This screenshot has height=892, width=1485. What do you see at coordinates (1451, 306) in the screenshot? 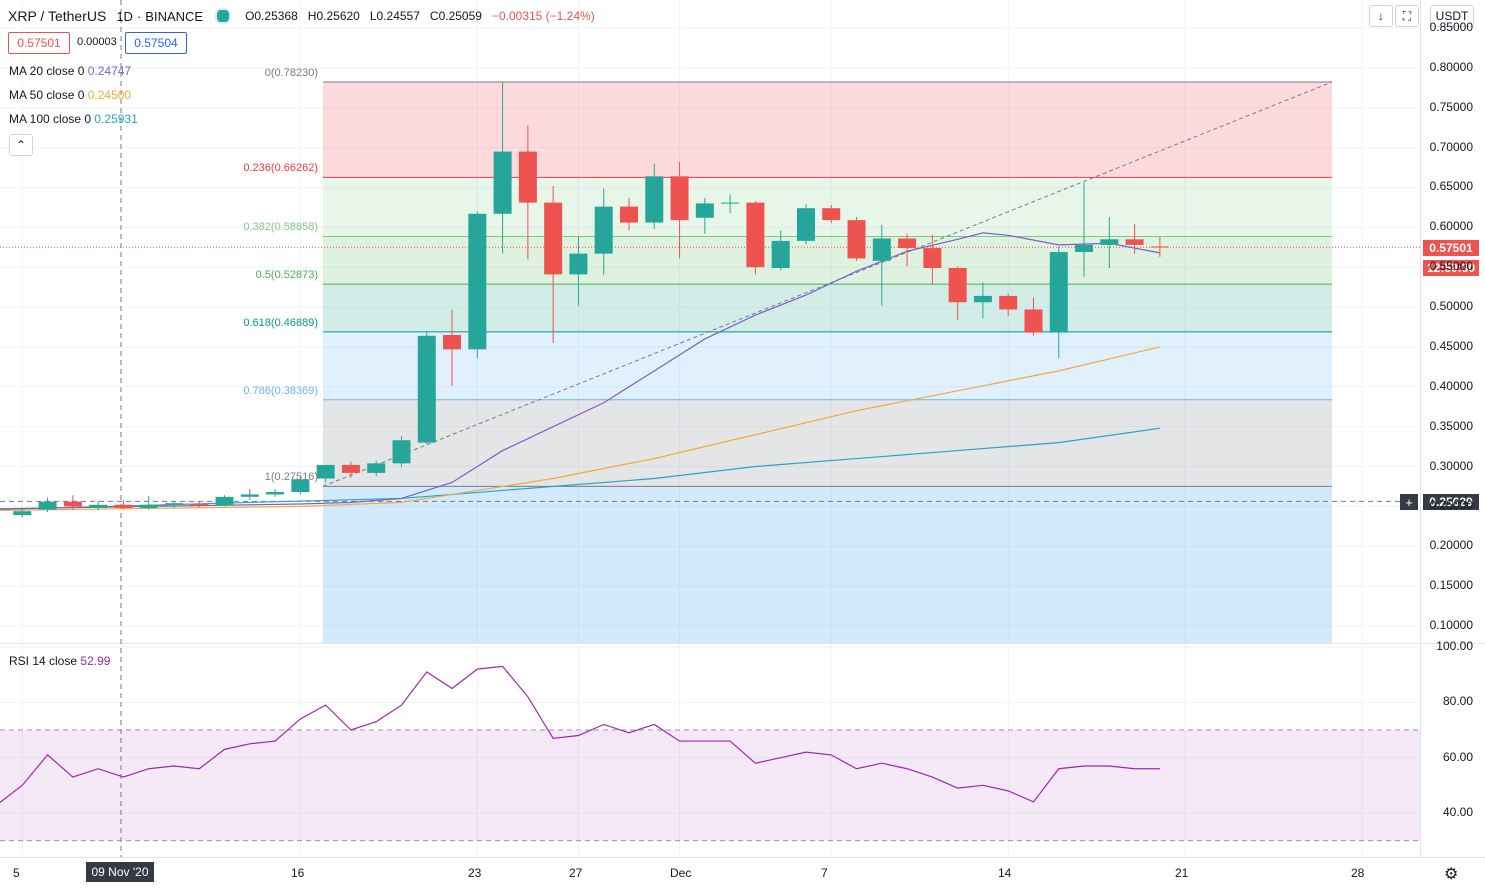
I see `price-tick-label: 0.50000` at bounding box center [1451, 306].